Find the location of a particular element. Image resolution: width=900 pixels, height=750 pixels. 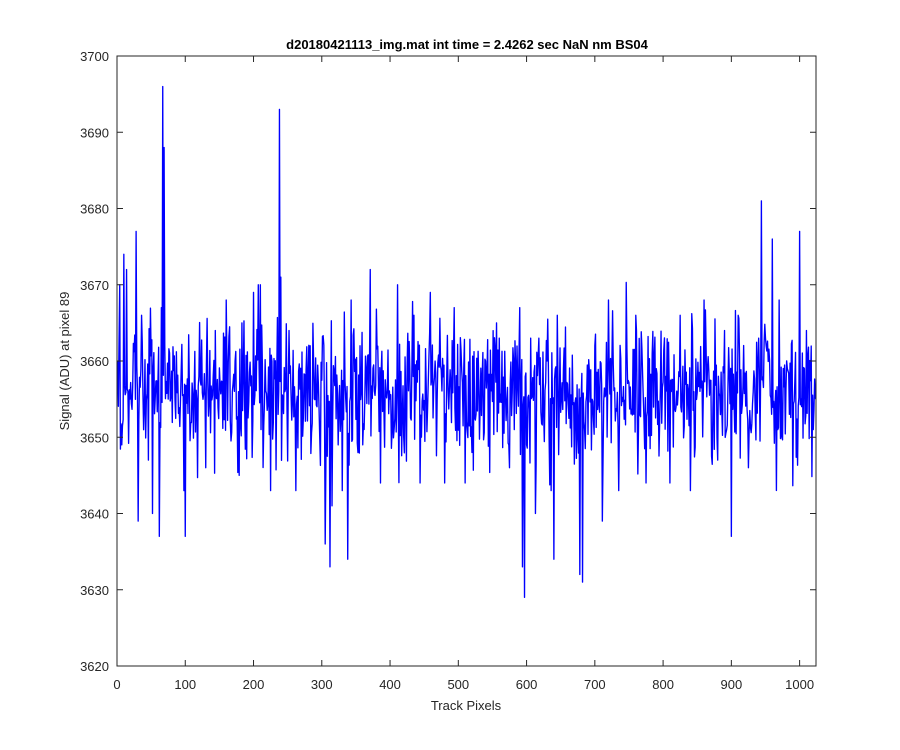

x-tick-label: 0 is located at coordinates (116, 684).